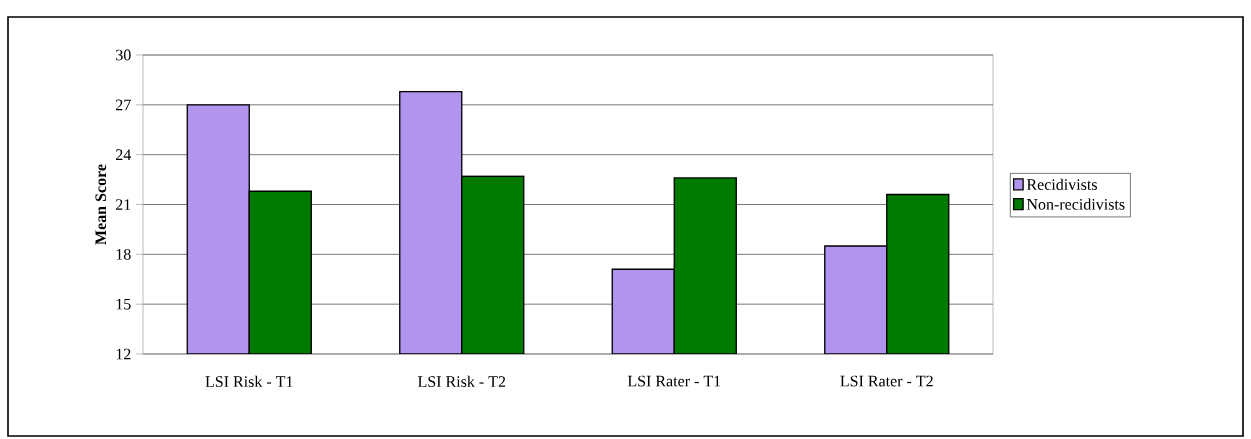 The height and width of the screenshot is (439, 1251). Describe the element at coordinates (249, 381) in the screenshot. I see `x-tick-label: LSI Risk - T1` at that location.